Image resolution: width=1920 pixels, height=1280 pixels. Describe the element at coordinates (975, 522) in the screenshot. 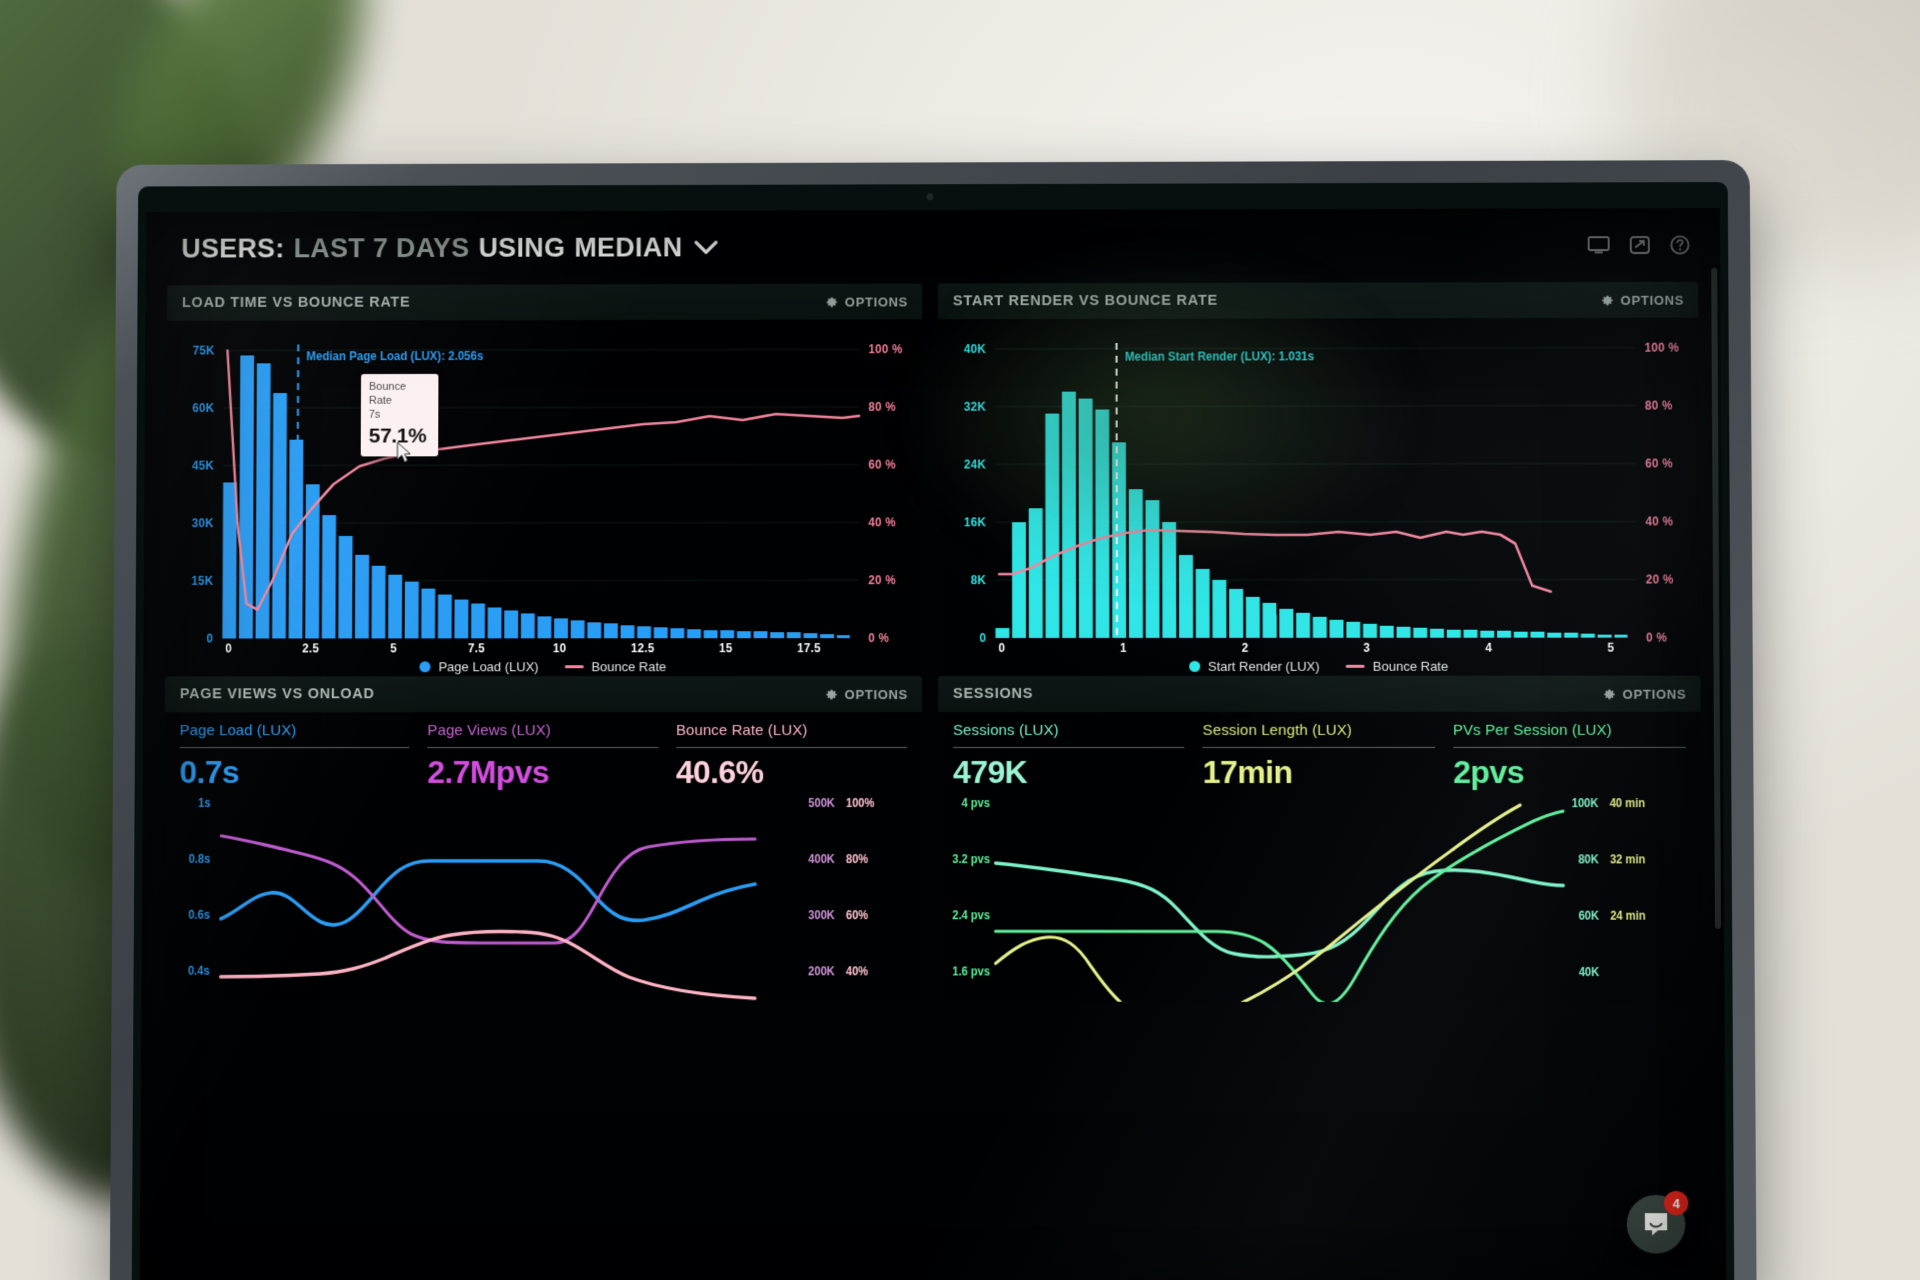

I see `svg-text: 16K` at that location.